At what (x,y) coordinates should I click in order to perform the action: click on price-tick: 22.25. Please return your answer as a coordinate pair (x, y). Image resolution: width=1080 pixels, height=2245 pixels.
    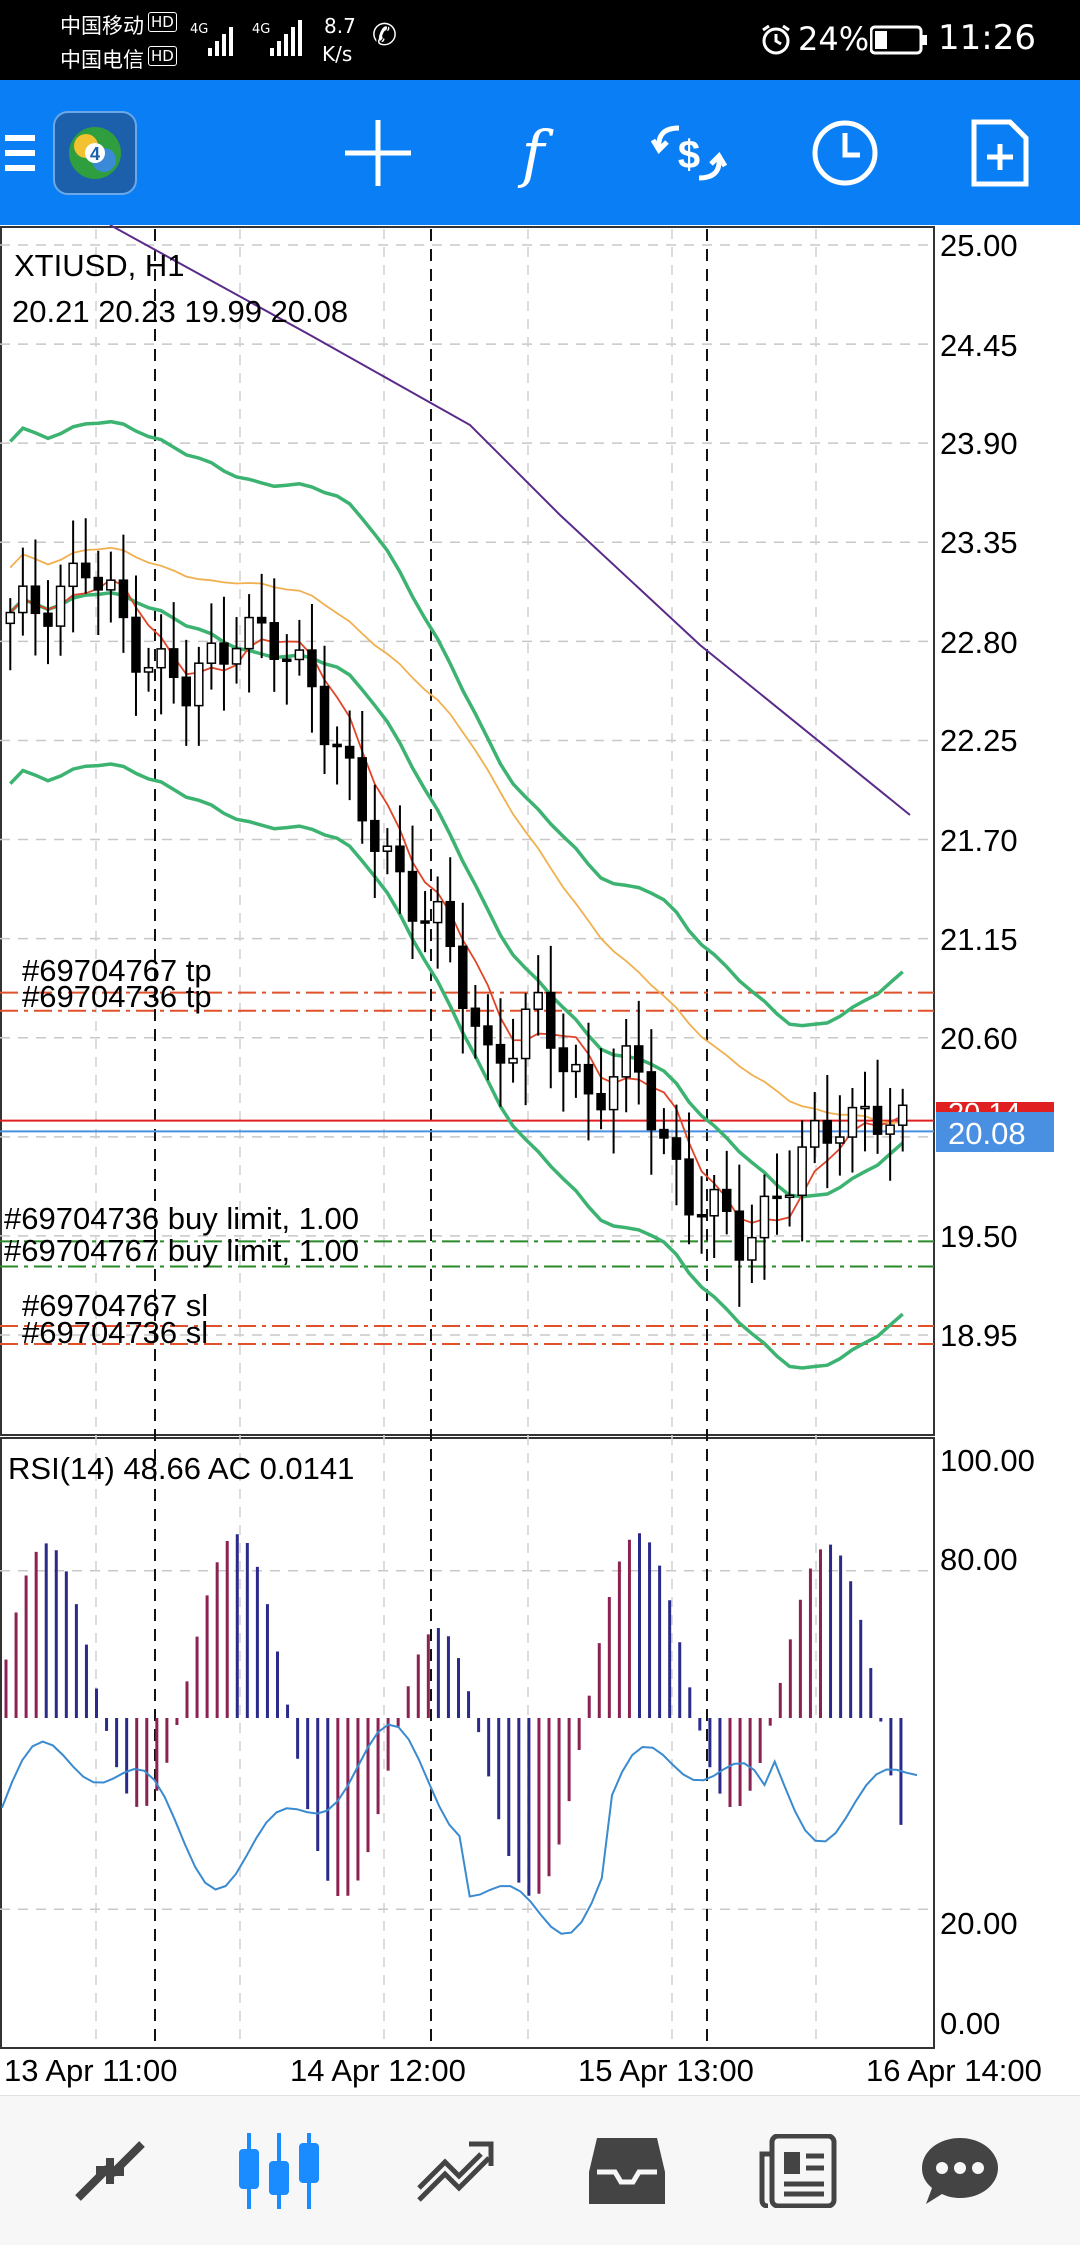
    Looking at the image, I should click on (979, 740).